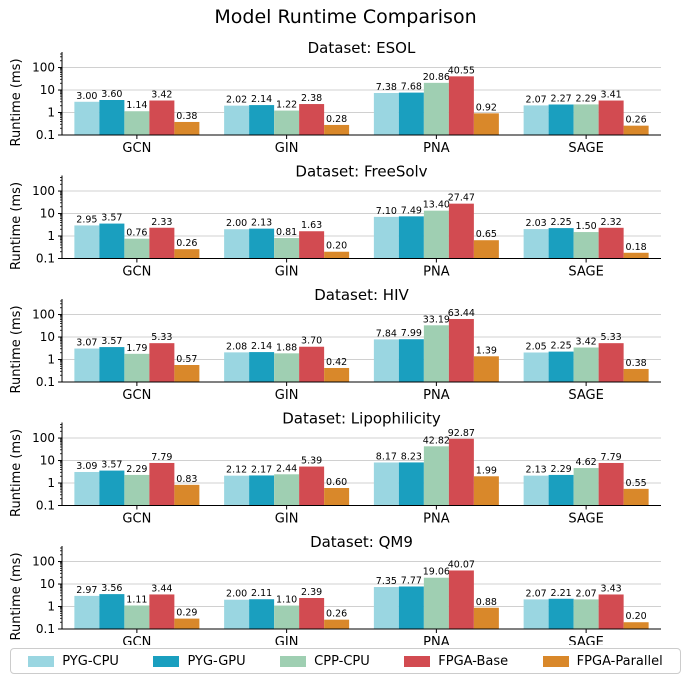 The image size is (691, 679). I want to click on legend-label-pyg-gpu: PYG-GPU, so click(216, 661).